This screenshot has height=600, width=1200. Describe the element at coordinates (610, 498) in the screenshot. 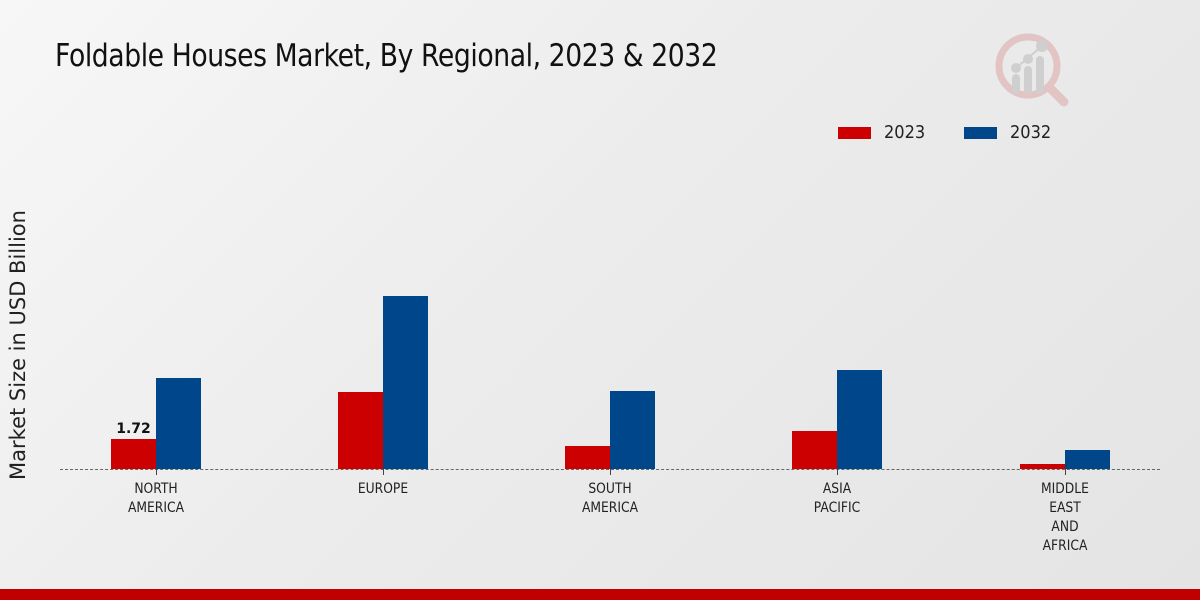

I see `x-tick-label: SOUTH AMERICA` at that location.